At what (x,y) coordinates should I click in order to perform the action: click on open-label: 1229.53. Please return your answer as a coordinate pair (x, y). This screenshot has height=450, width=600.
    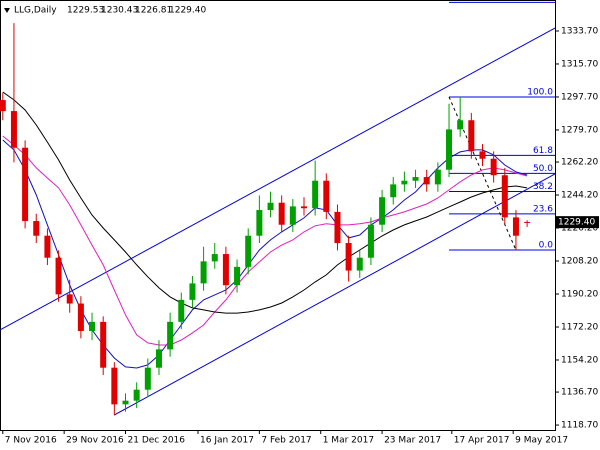
    Looking at the image, I should click on (85, 11).